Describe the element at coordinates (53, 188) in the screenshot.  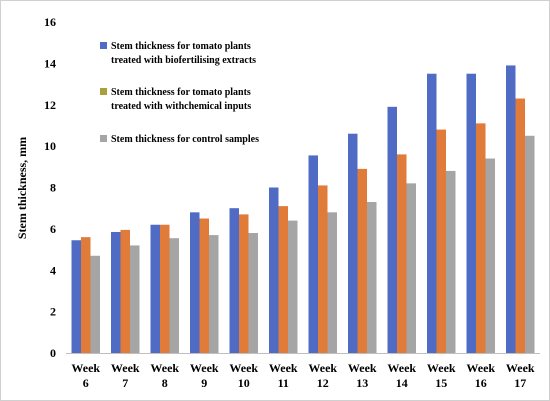
I see `y-tick-label: 8` at that location.